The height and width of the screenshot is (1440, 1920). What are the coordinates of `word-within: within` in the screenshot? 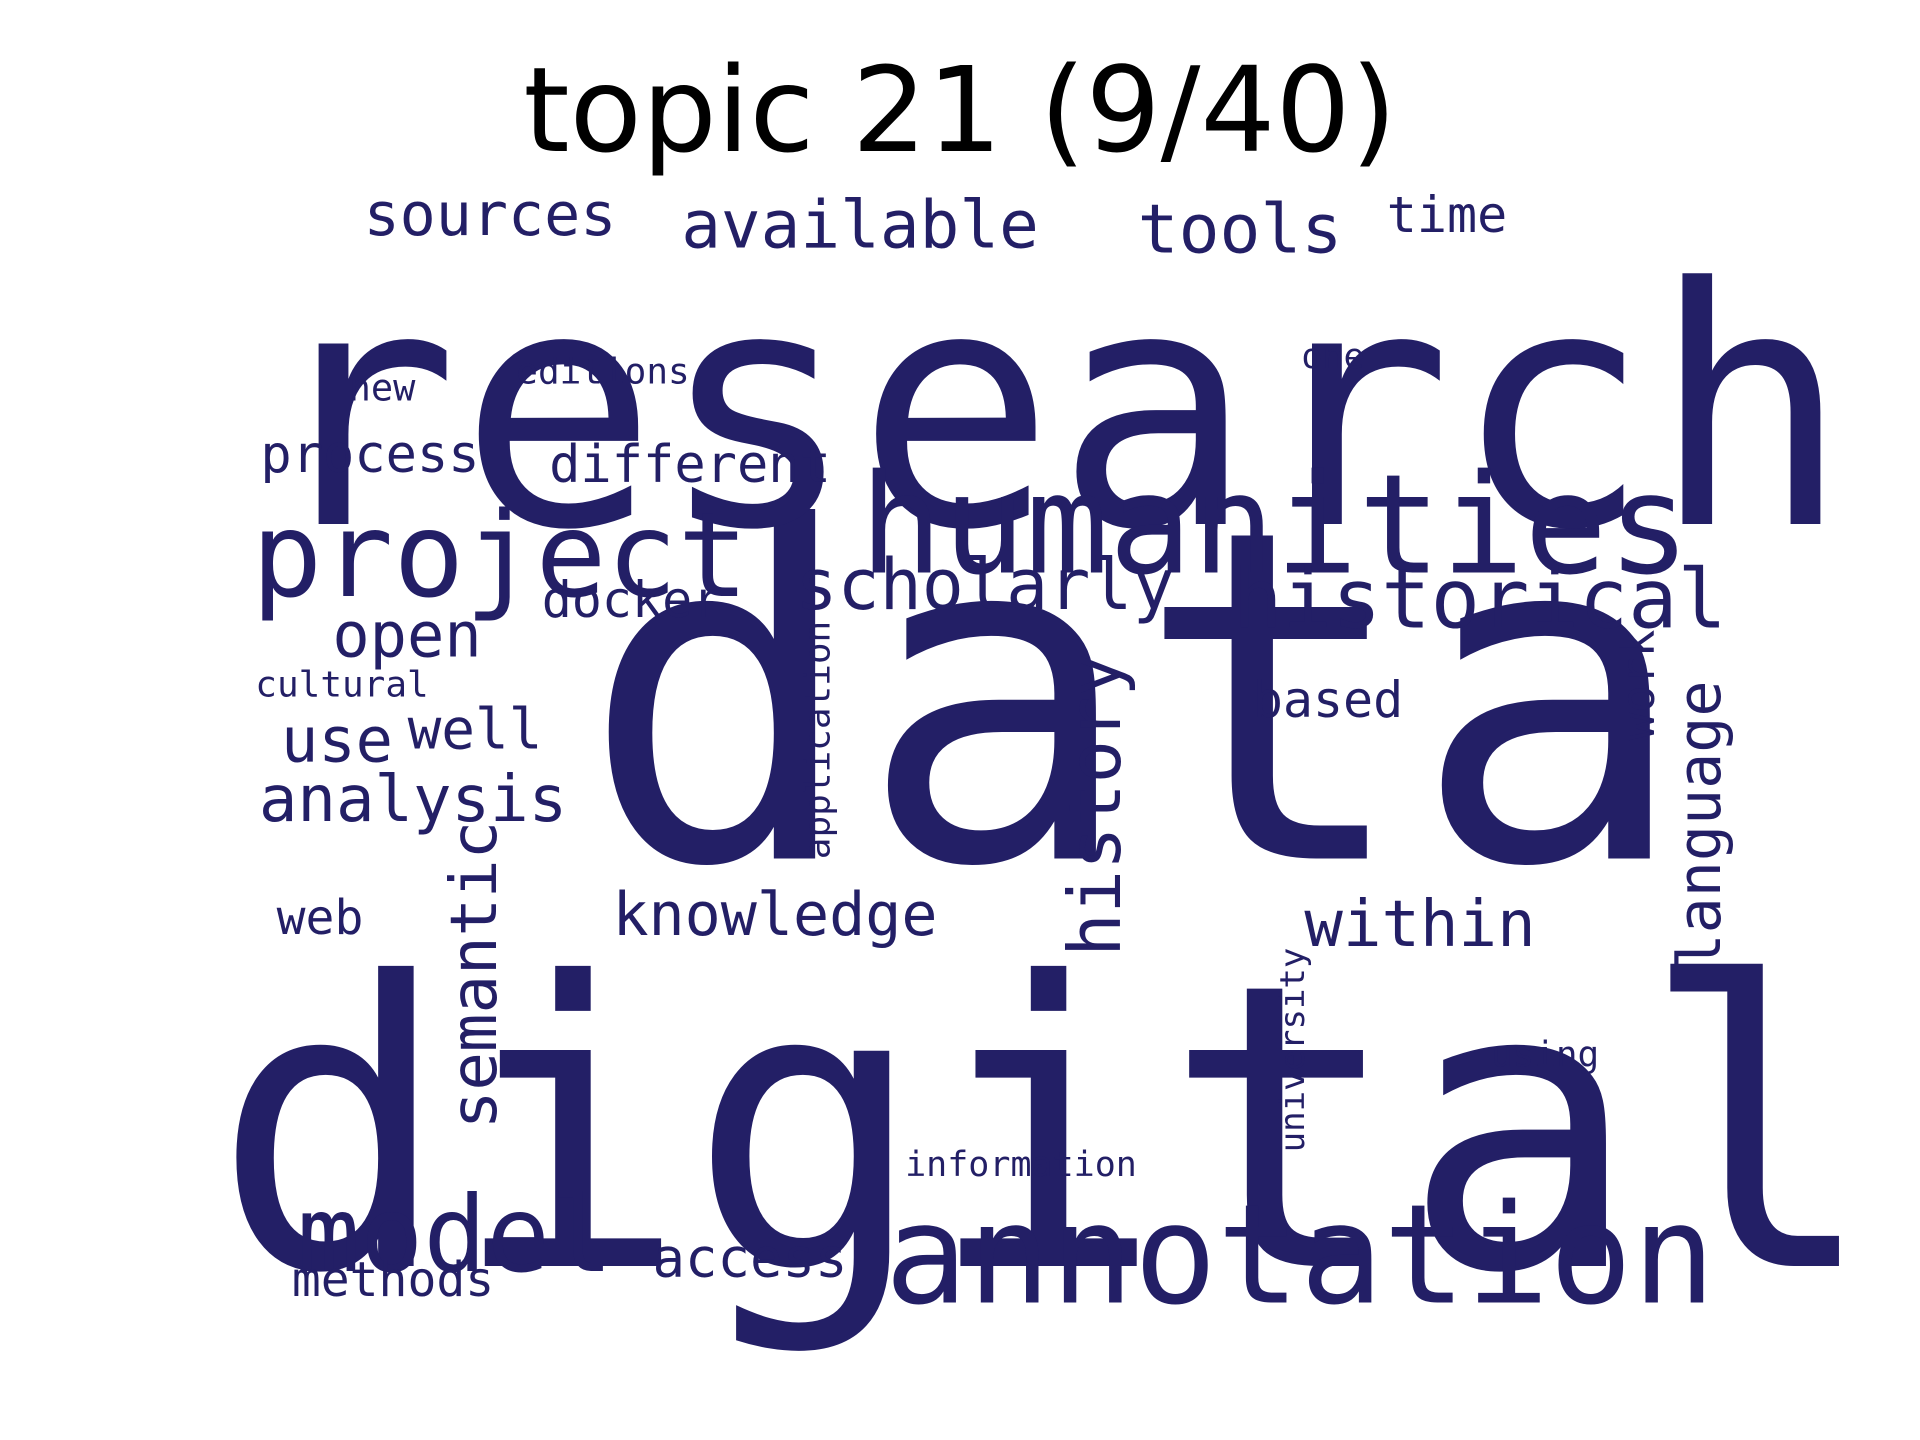 It's located at (1419, 925).